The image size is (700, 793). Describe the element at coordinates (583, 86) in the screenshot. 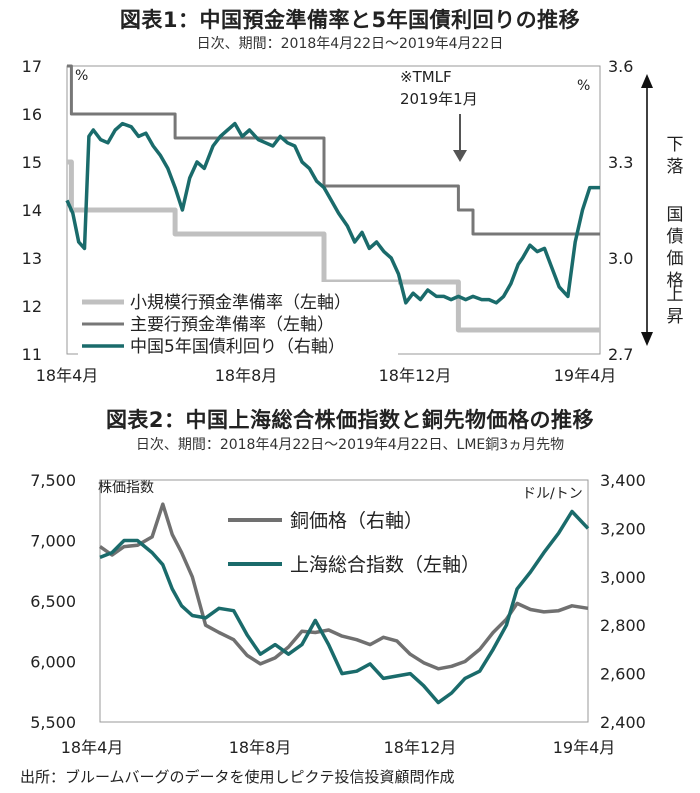

I see `chart1-right-unit: %` at that location.